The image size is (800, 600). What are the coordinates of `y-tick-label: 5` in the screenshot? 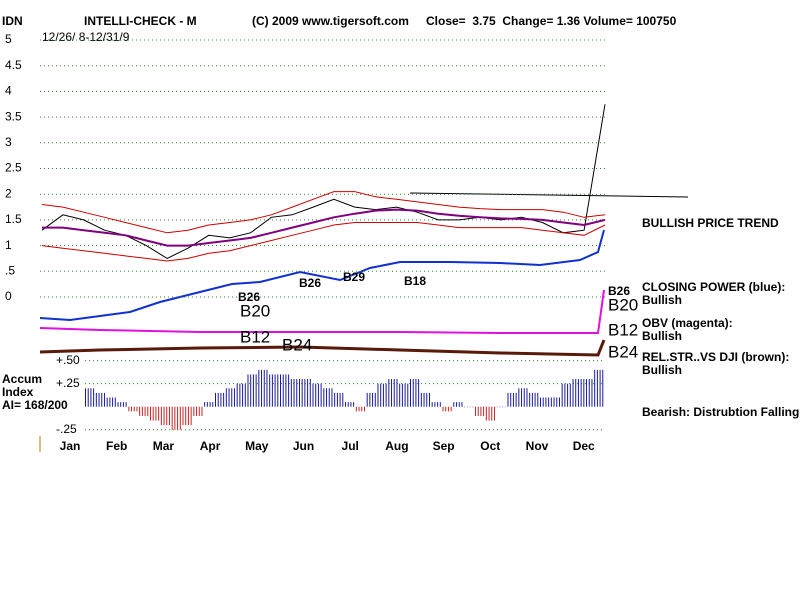 It's located at (8, 39).